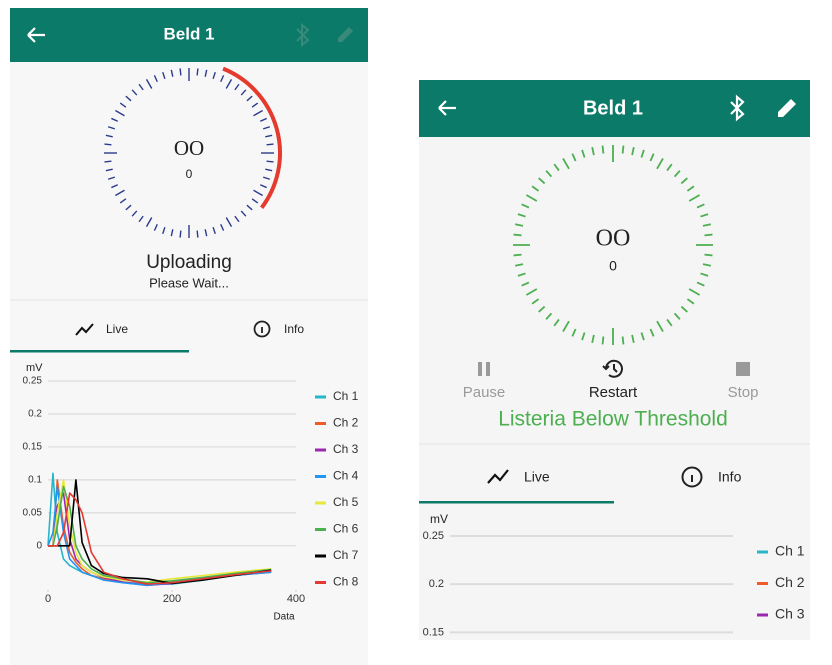 This screenshot has width=832, height=665. What do you see at coordinates (612, 368) in the screenshot?
I see `restart-icon` at bounding box center [612, 368].